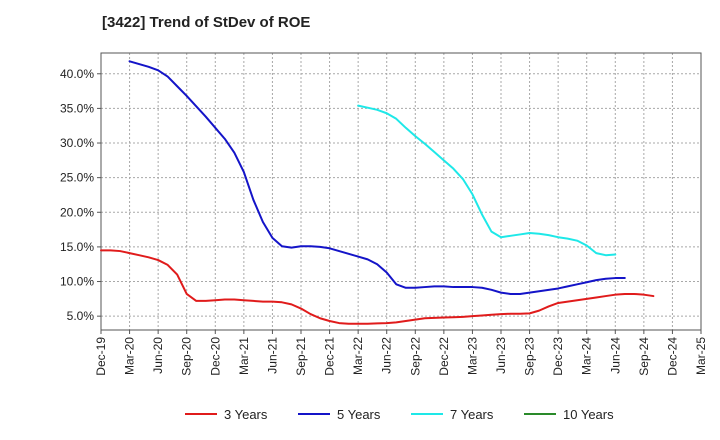 This screenshot has width=720, height=440. I want to click on x-tick-label: Mar-23, so click(472, 356).